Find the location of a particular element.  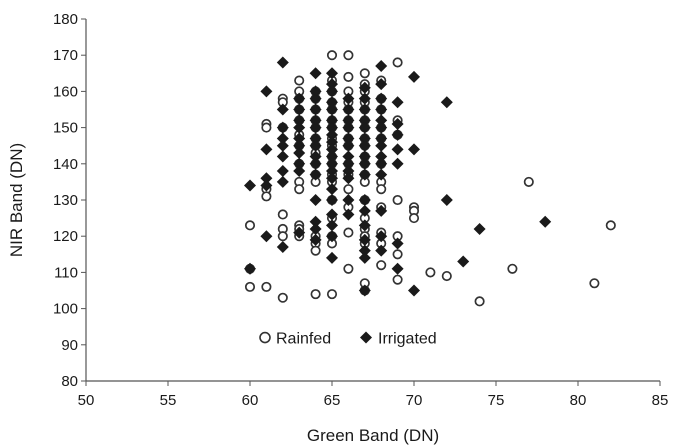

y-tick-label: 100 is located at coordinates (65, 309).